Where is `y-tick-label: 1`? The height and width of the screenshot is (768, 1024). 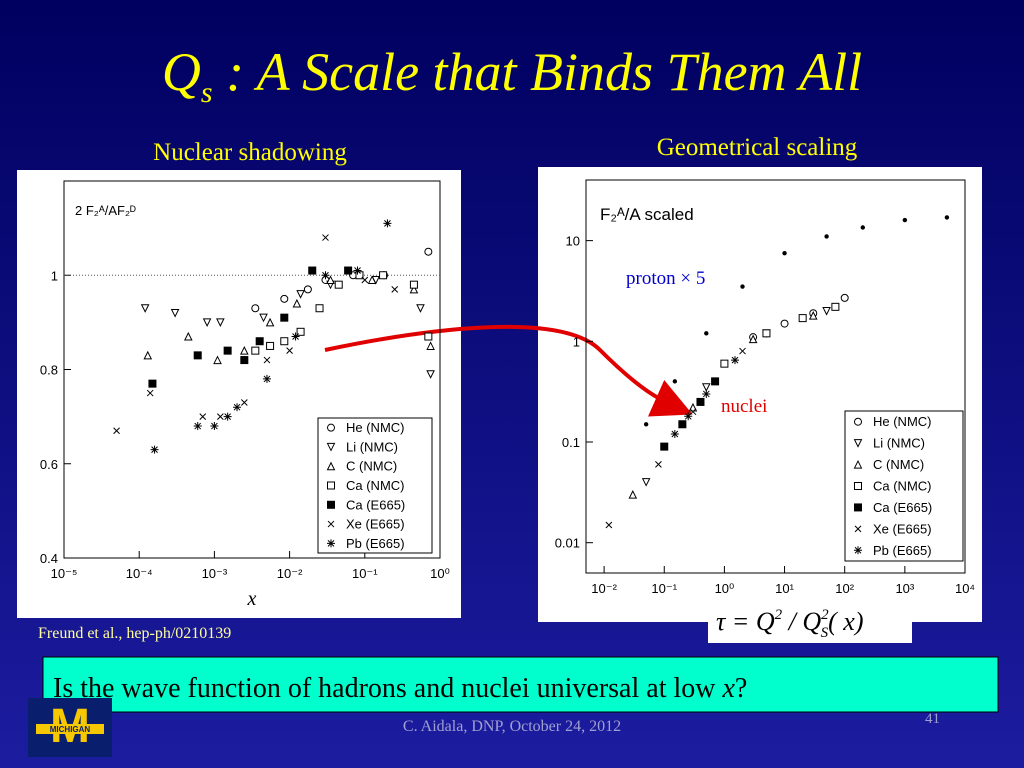 y-tick-label: 1 is located at coordinates (54, 275).